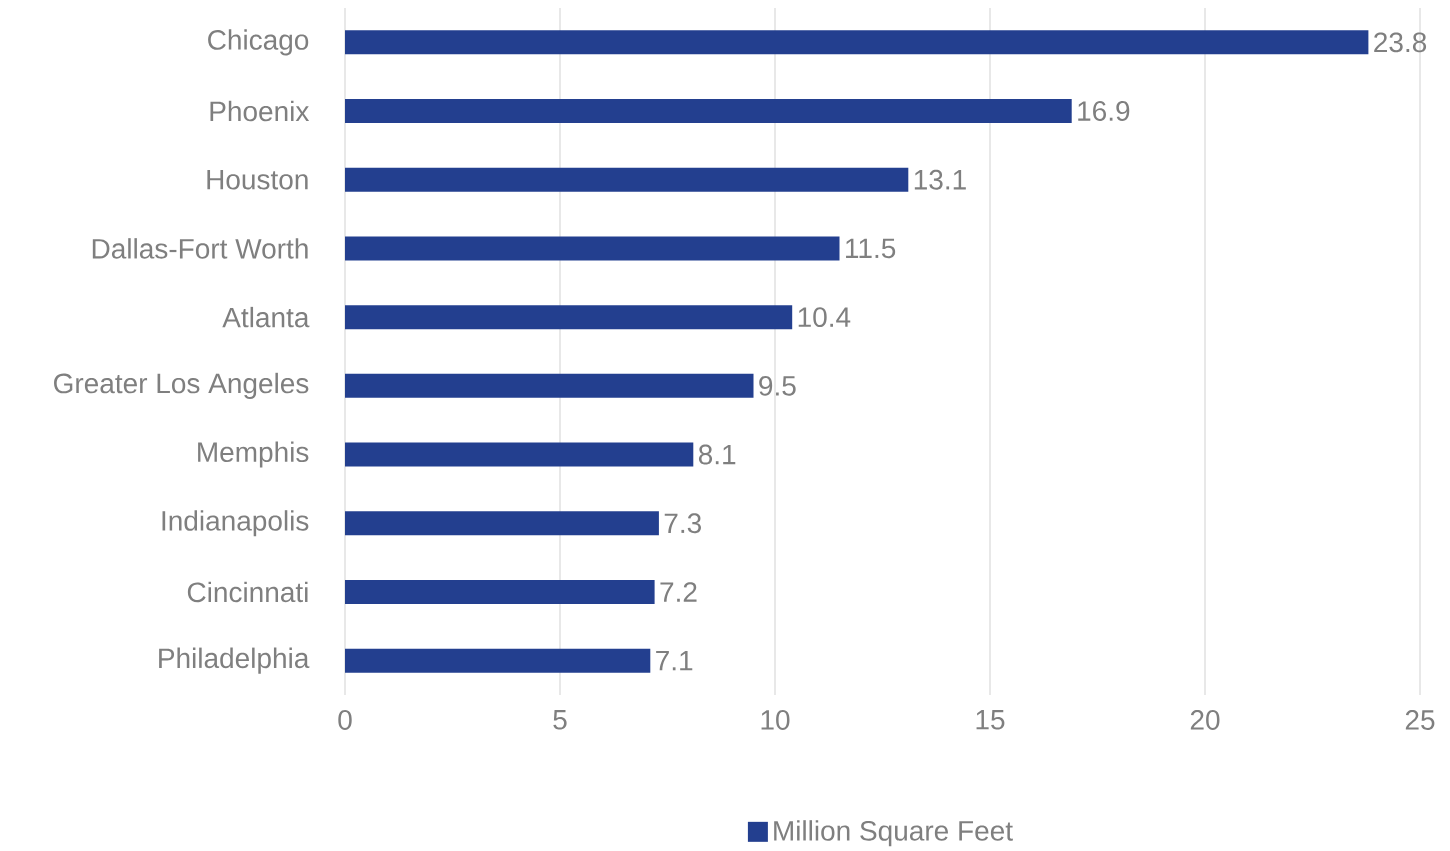  Describe the element at coordinates (940, 179) in the screenshot. I see `data-label: 13.1` at that location.